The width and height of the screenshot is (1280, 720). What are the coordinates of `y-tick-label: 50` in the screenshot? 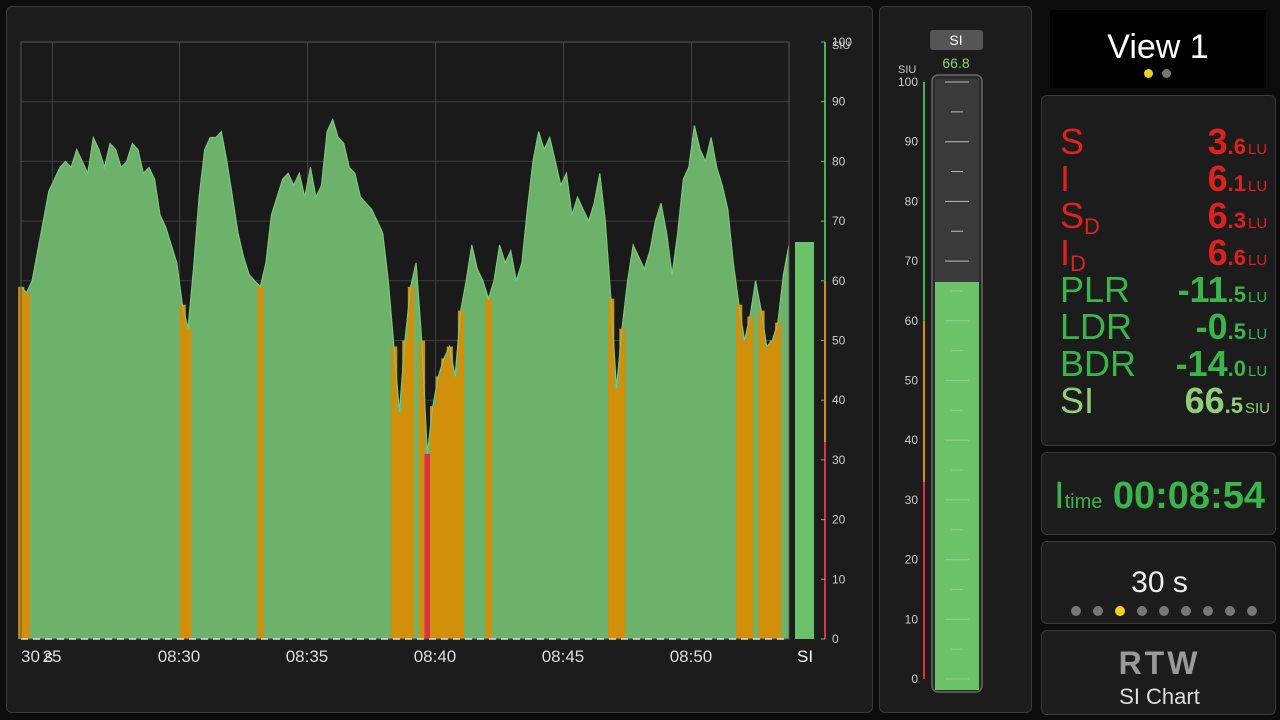 It's located at (839, 341).